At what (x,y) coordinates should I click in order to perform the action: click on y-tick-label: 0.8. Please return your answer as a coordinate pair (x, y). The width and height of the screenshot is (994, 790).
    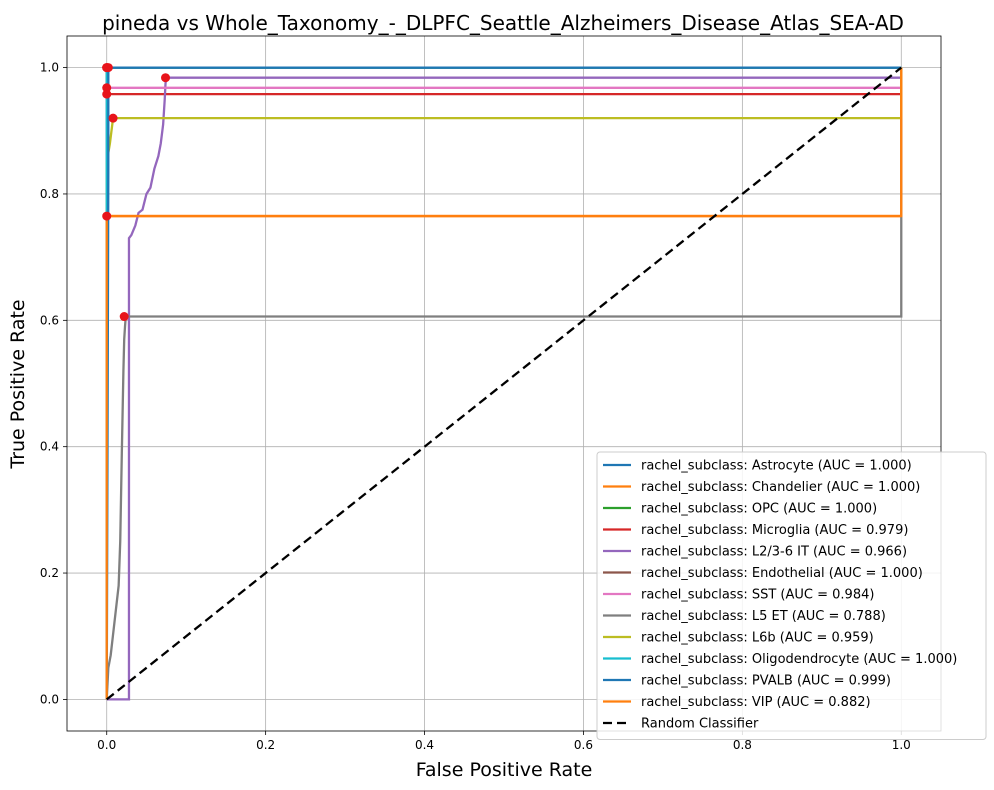
    Looking at the image, I should click on (49, 194).